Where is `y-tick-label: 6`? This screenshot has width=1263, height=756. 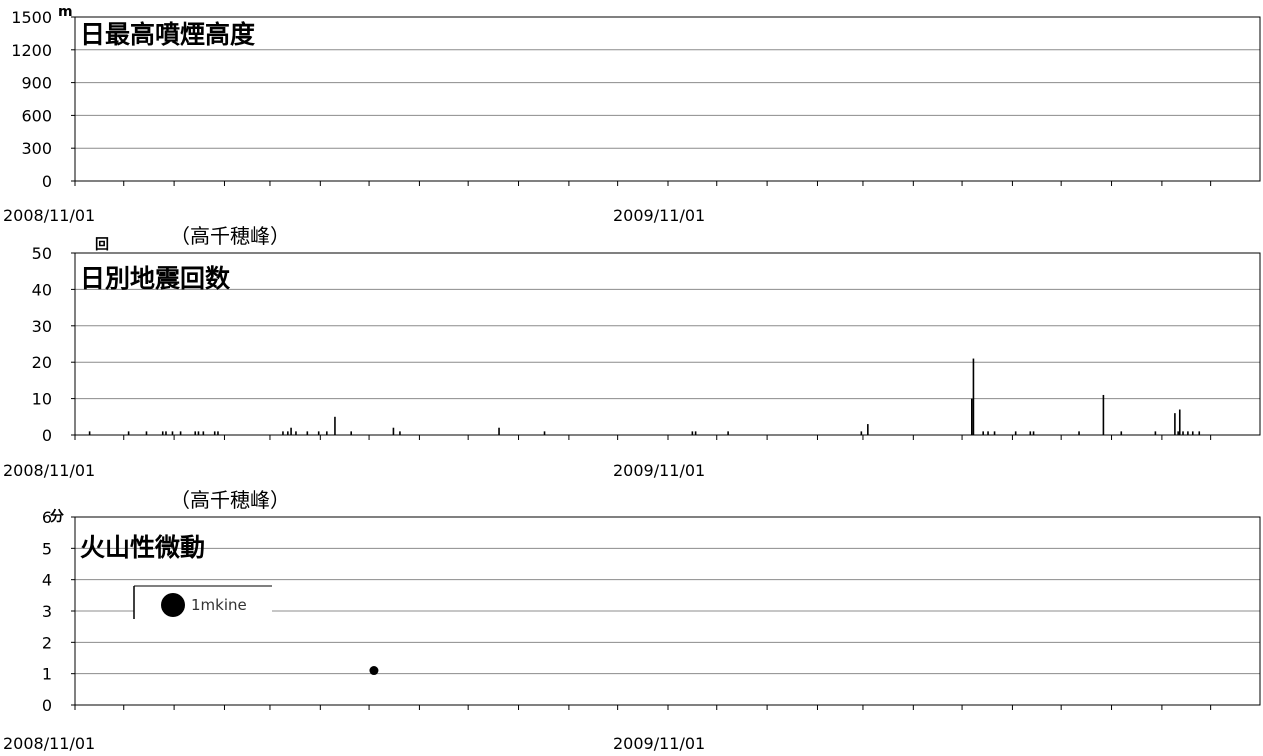 y-tick-label: 6 is located at coordinates (47, 517).